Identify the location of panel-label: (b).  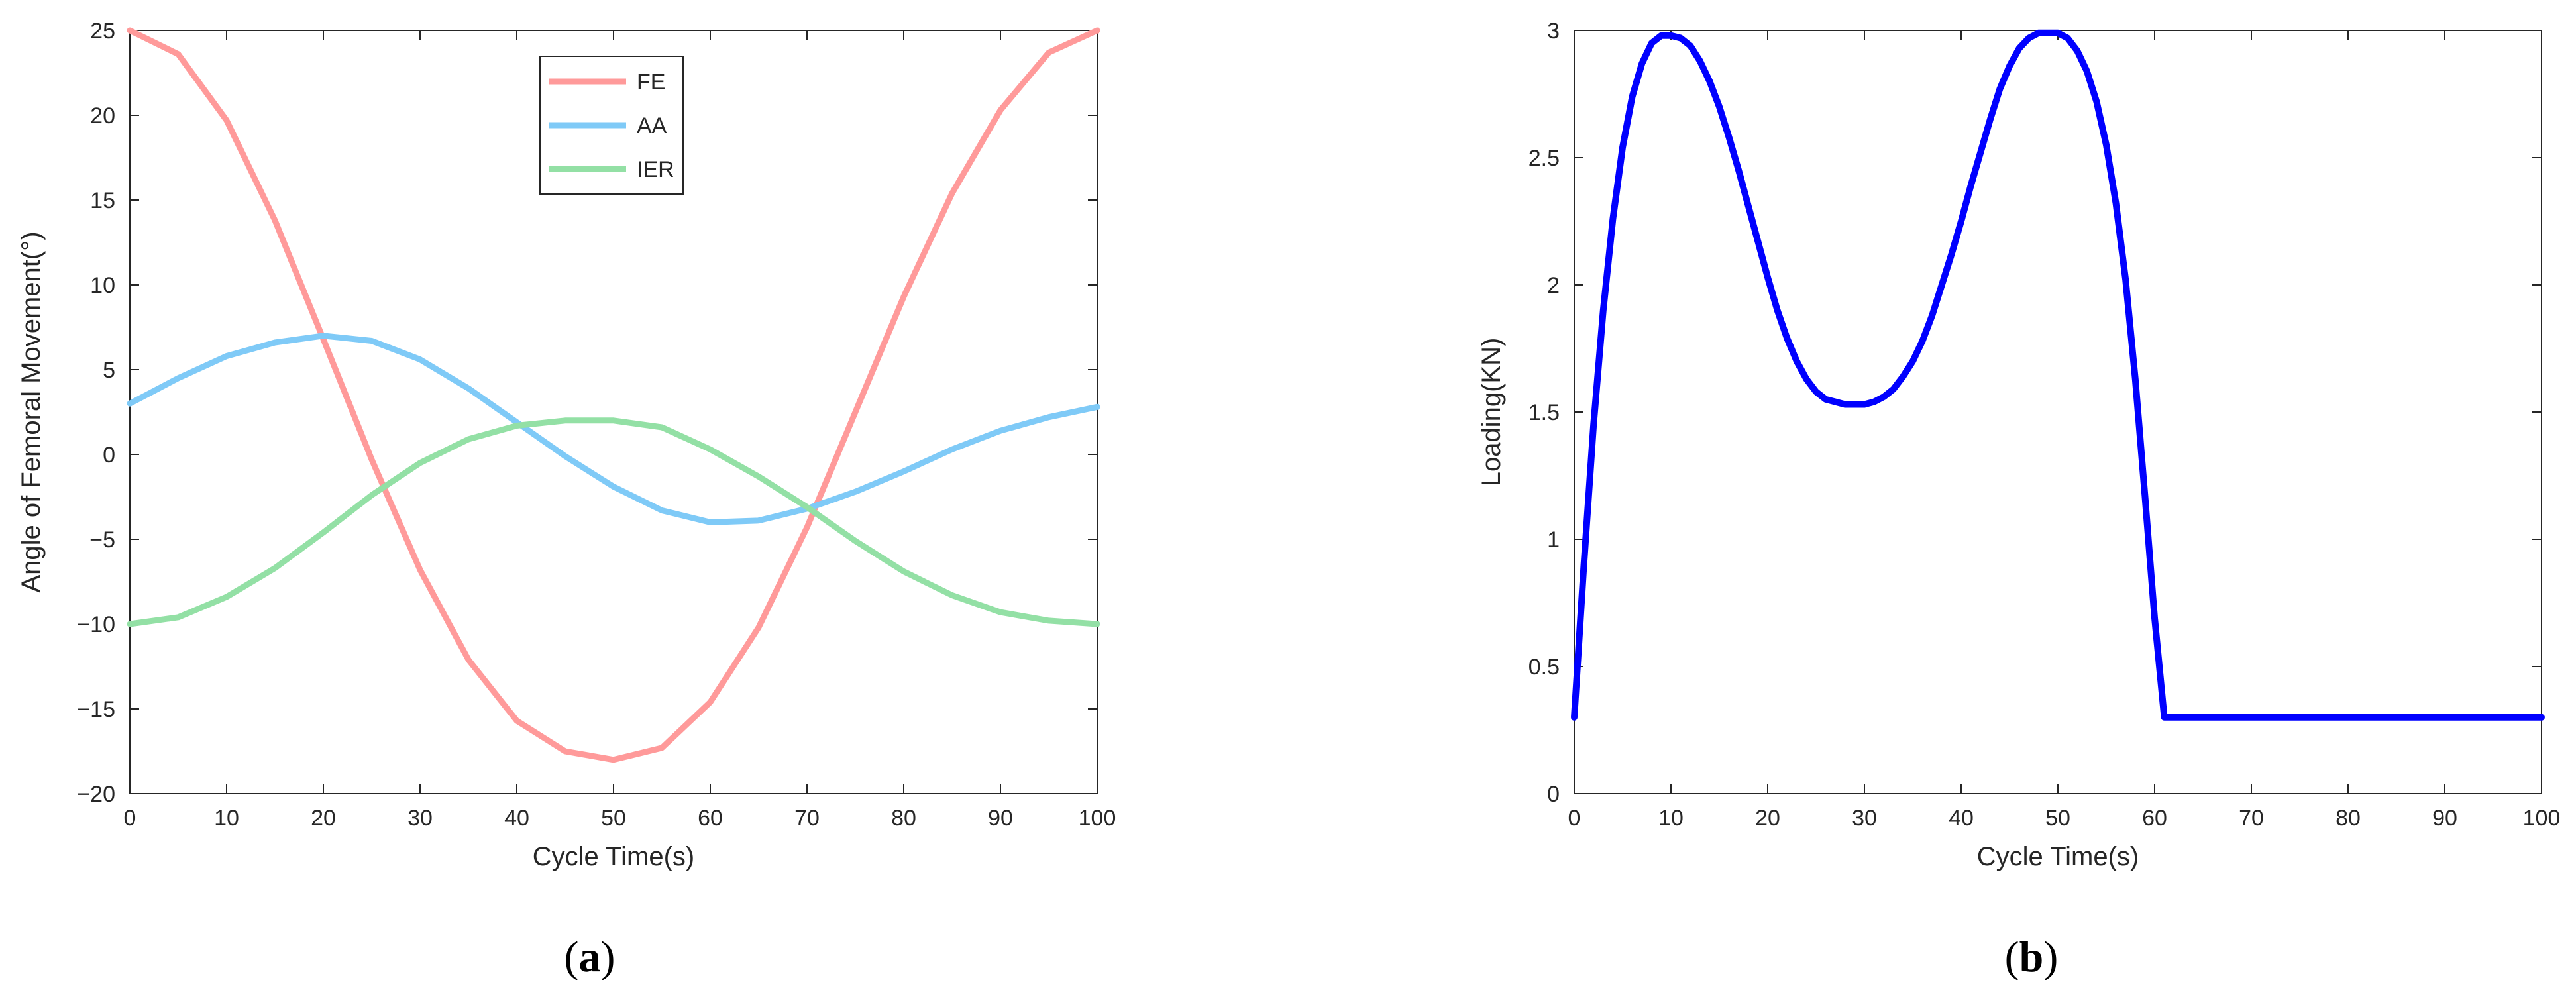
(2032, 957).